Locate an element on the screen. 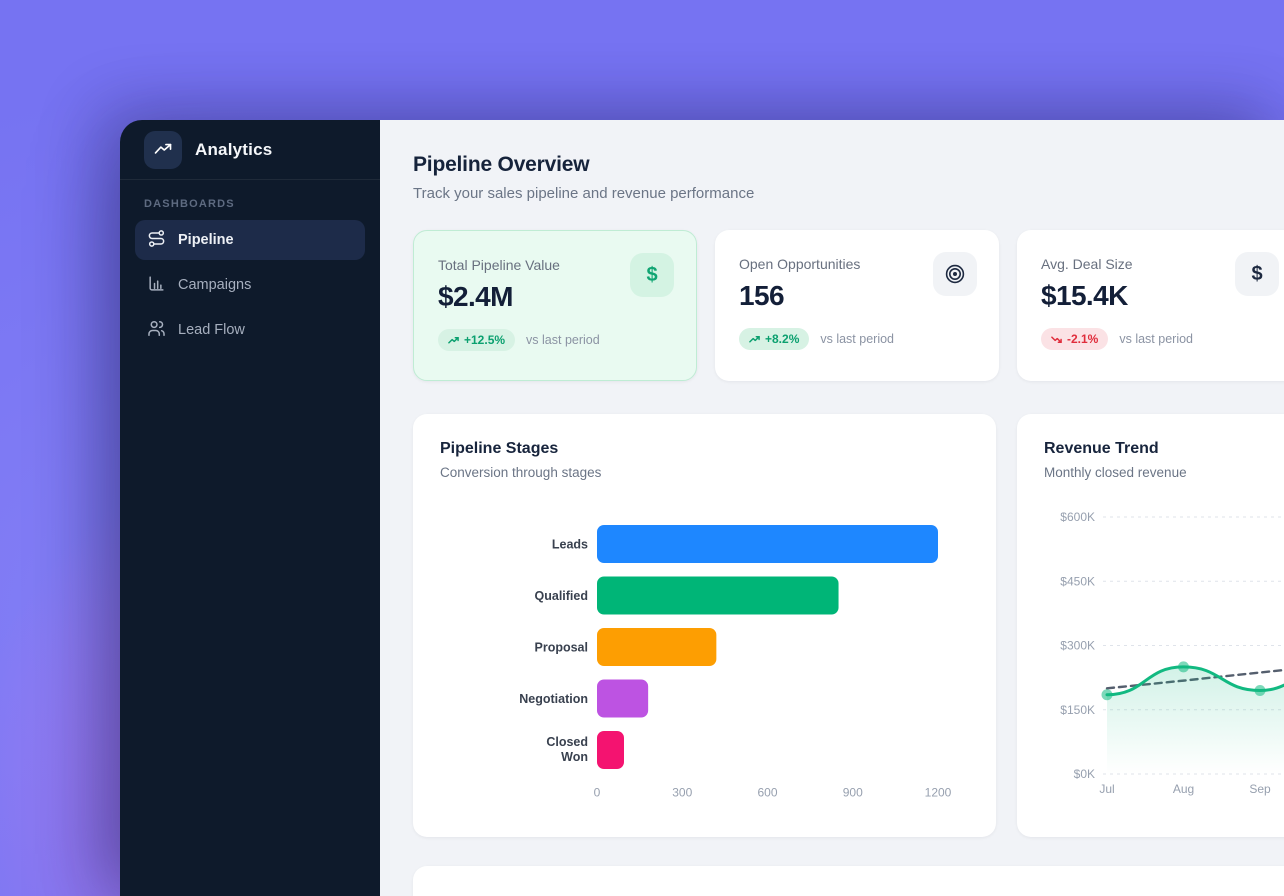 The image size is (1284, 896). svg-text: 1200 is located at coordinates (938, 793).